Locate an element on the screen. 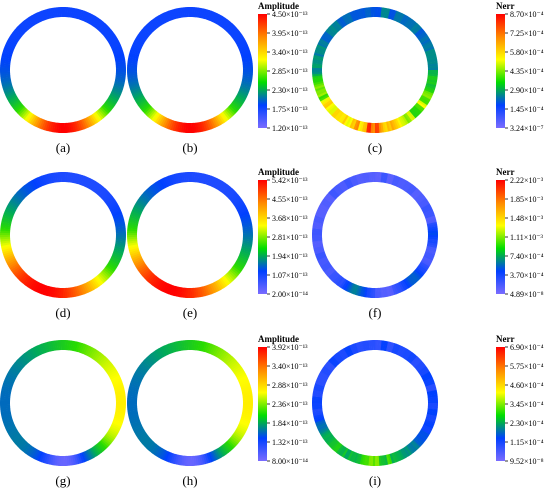  colorbar-tick-label: 1.45×10⁻⁴ is located at coordinates (527, 109).